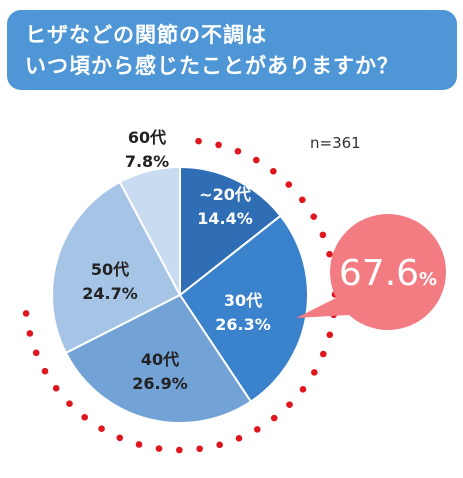 The width and height of the screenshot is (463, 478). What do you see at coordinates (110, 293) in the screenshot?
I see `slice-value-label: 24.7%` at bounding box center [110, 293].